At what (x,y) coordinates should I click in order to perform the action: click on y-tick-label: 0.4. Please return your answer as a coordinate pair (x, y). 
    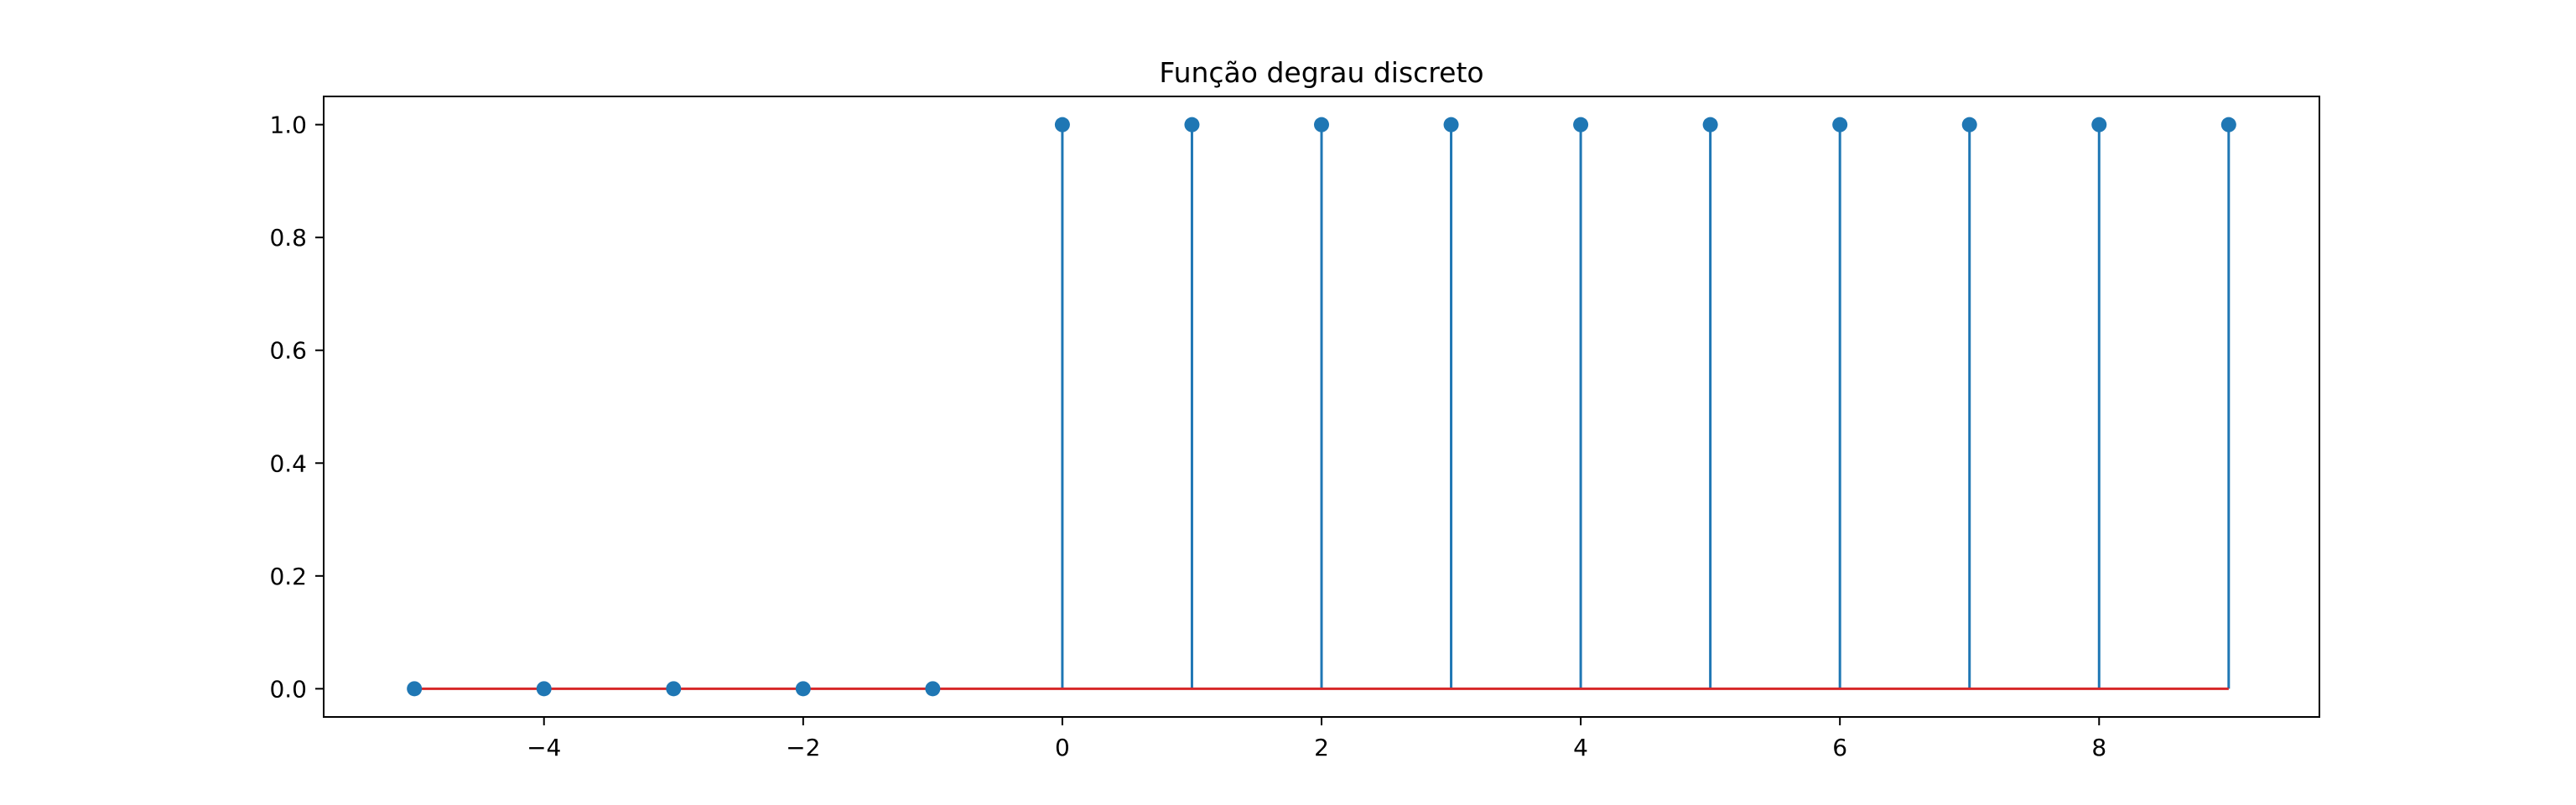
    Looking at the image, I should click on (288, 463).